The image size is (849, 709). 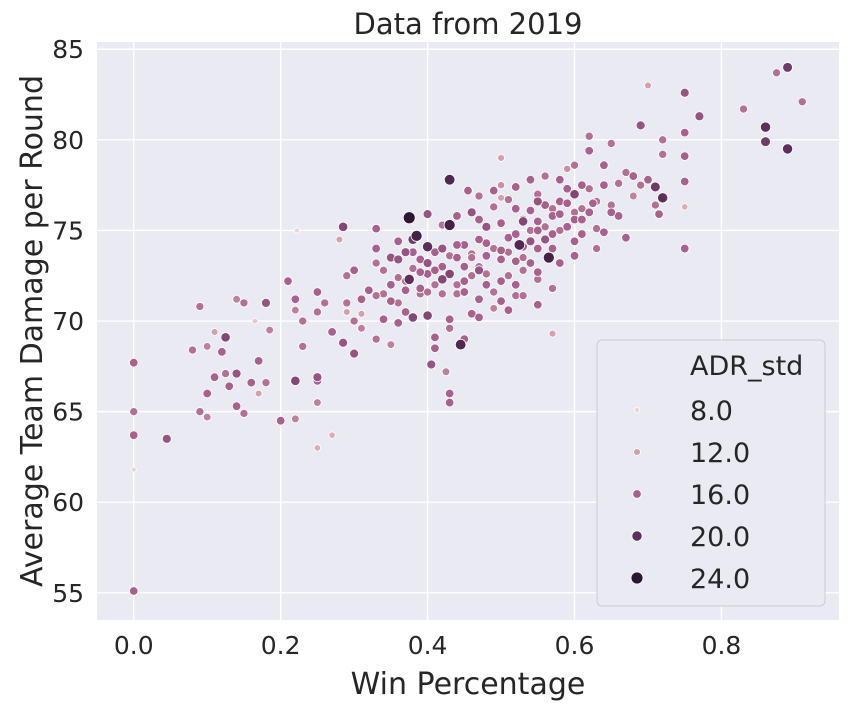 I want to click on legend-title: ADR_std, so click(x=746, y=366).